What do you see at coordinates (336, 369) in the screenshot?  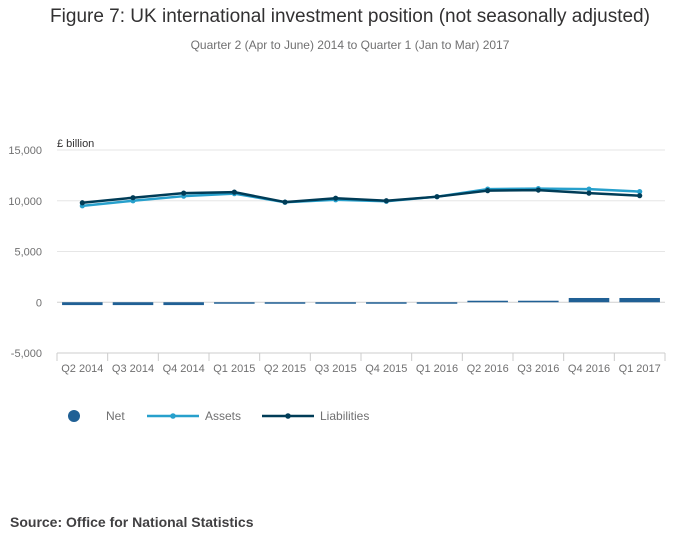 I see `x-tick-label: Q3 2015` at bounding box center [336, 369].